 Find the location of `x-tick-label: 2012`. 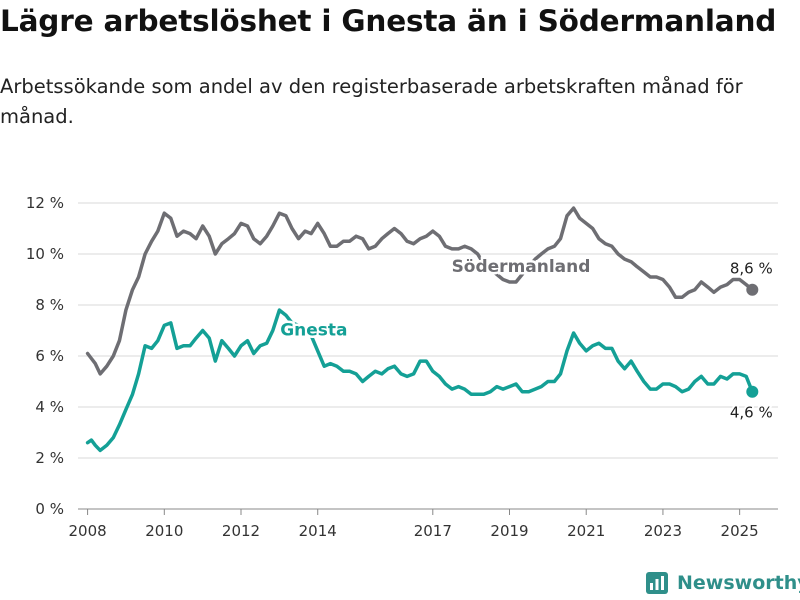

x-tick-label: 2012 is located at coordinates (241, 531).